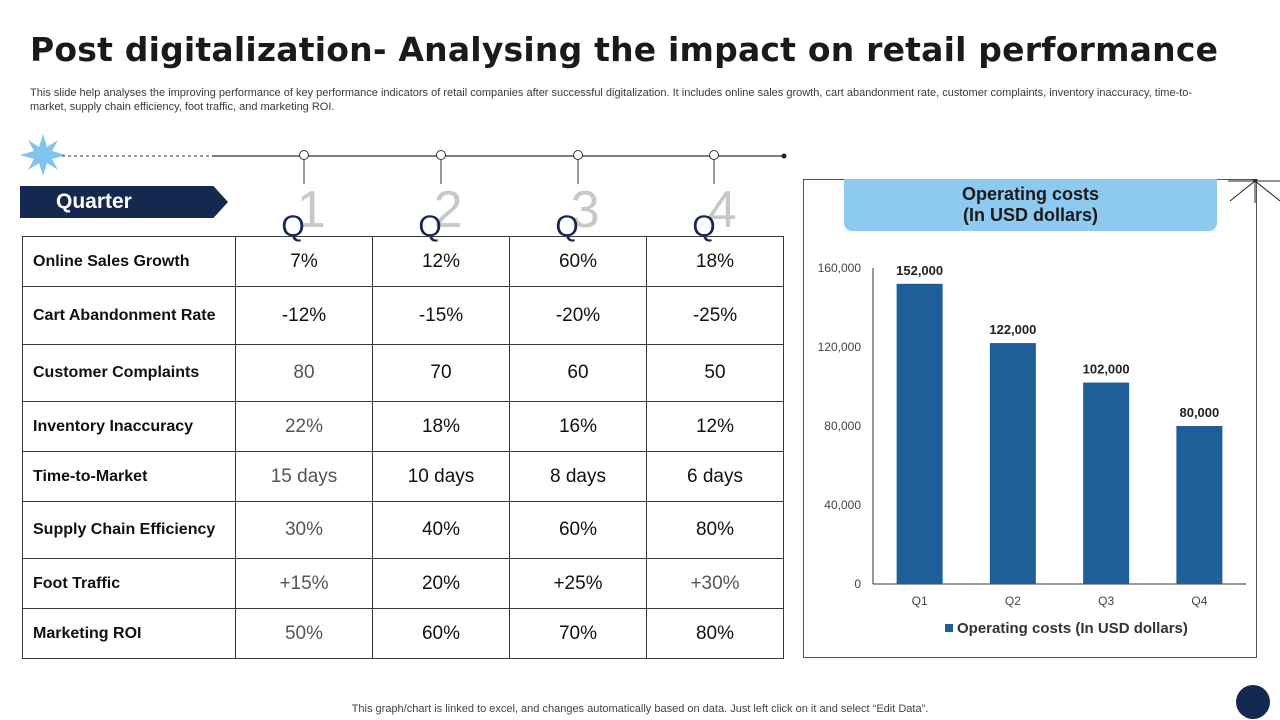 The width and height of the screenshot is (1280, 720). Describe the element at coordinates (715, 583) in the screenshot. I see `table-cell: +30%` at that location.